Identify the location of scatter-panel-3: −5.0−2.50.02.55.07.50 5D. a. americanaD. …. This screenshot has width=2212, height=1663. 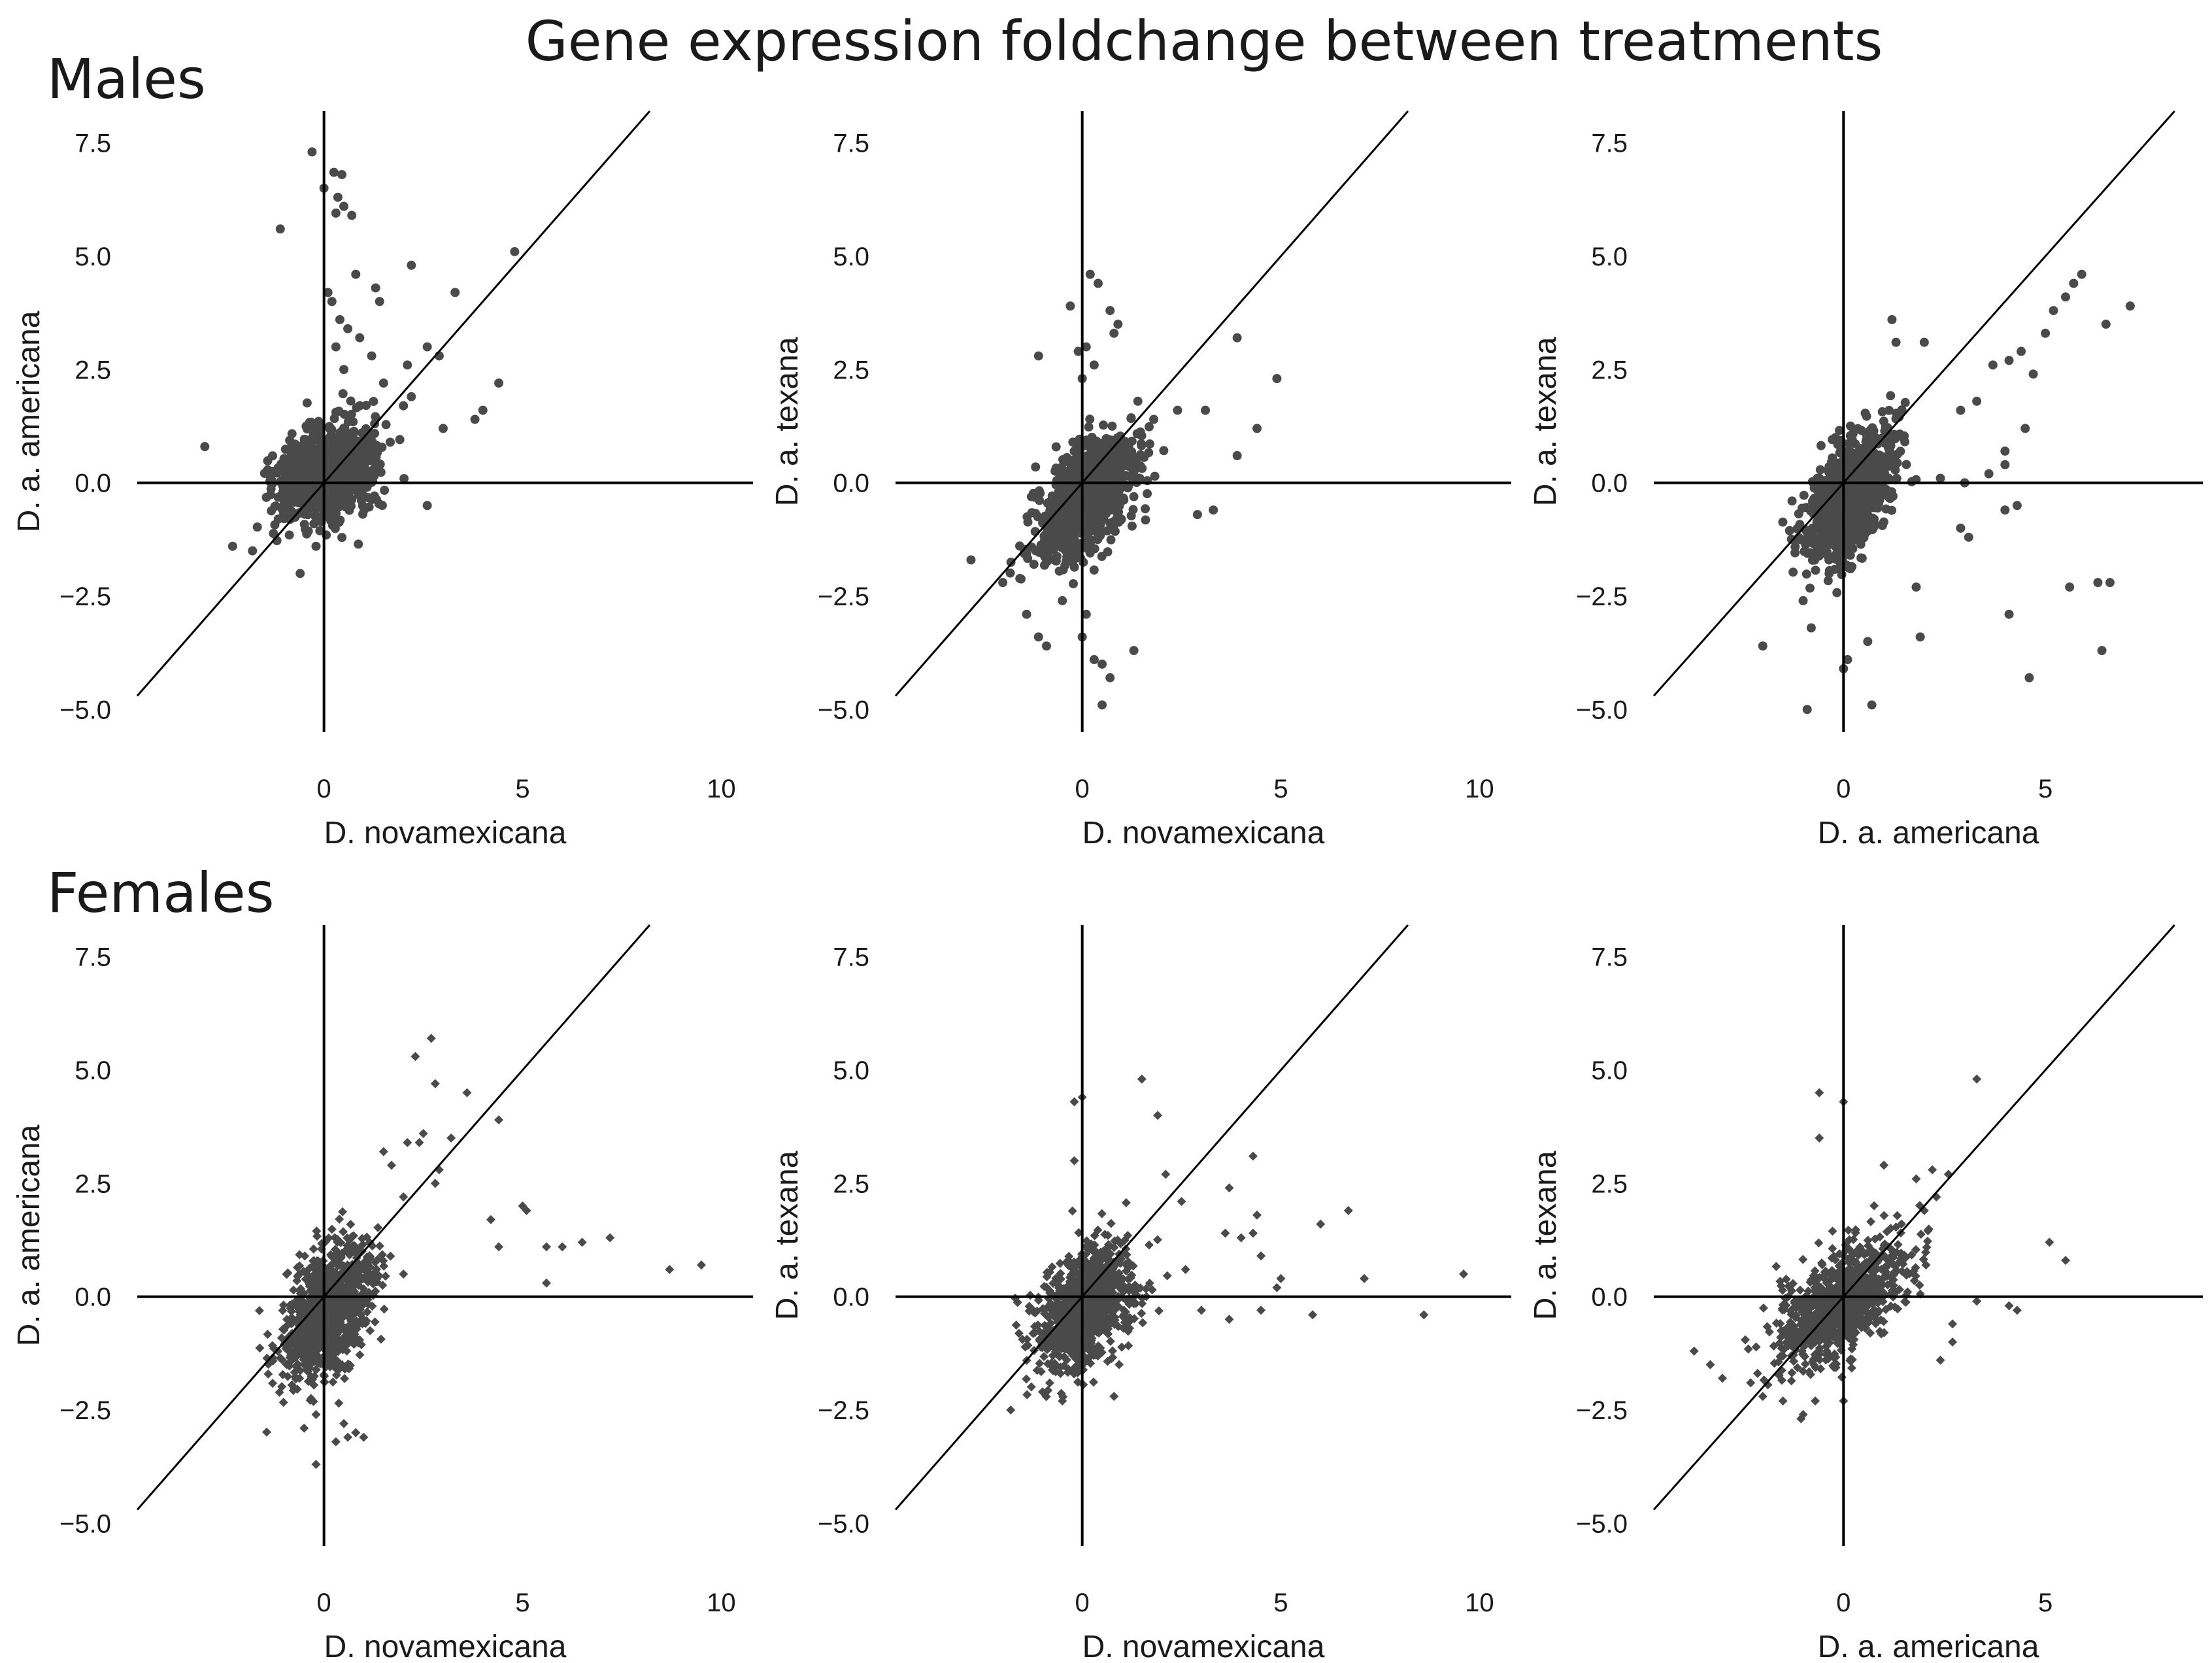
(1865, 480).